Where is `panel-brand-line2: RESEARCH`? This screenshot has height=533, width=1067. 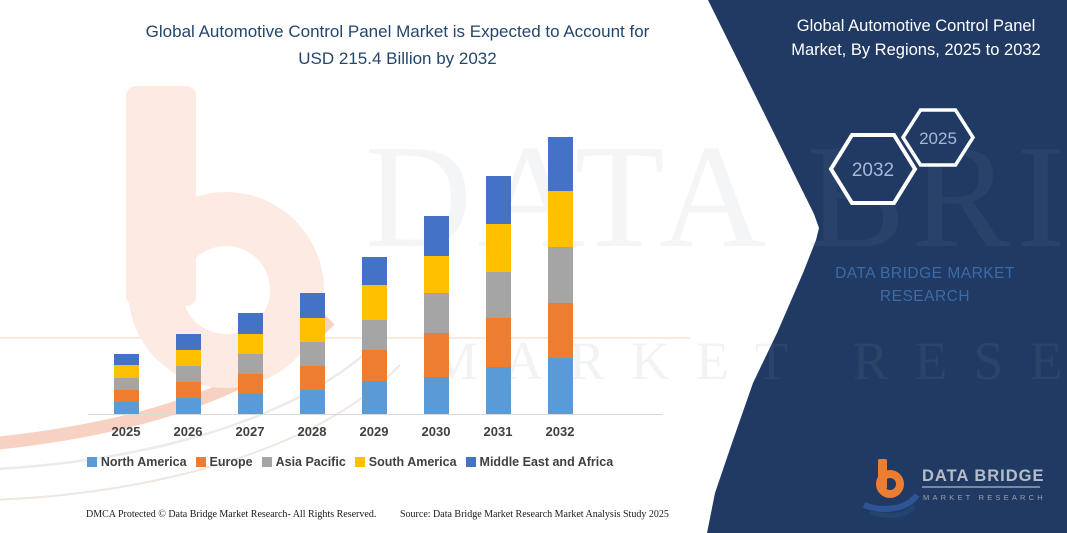
panel-brand-line2: RESEARCH is located at coordinates (925, 296).